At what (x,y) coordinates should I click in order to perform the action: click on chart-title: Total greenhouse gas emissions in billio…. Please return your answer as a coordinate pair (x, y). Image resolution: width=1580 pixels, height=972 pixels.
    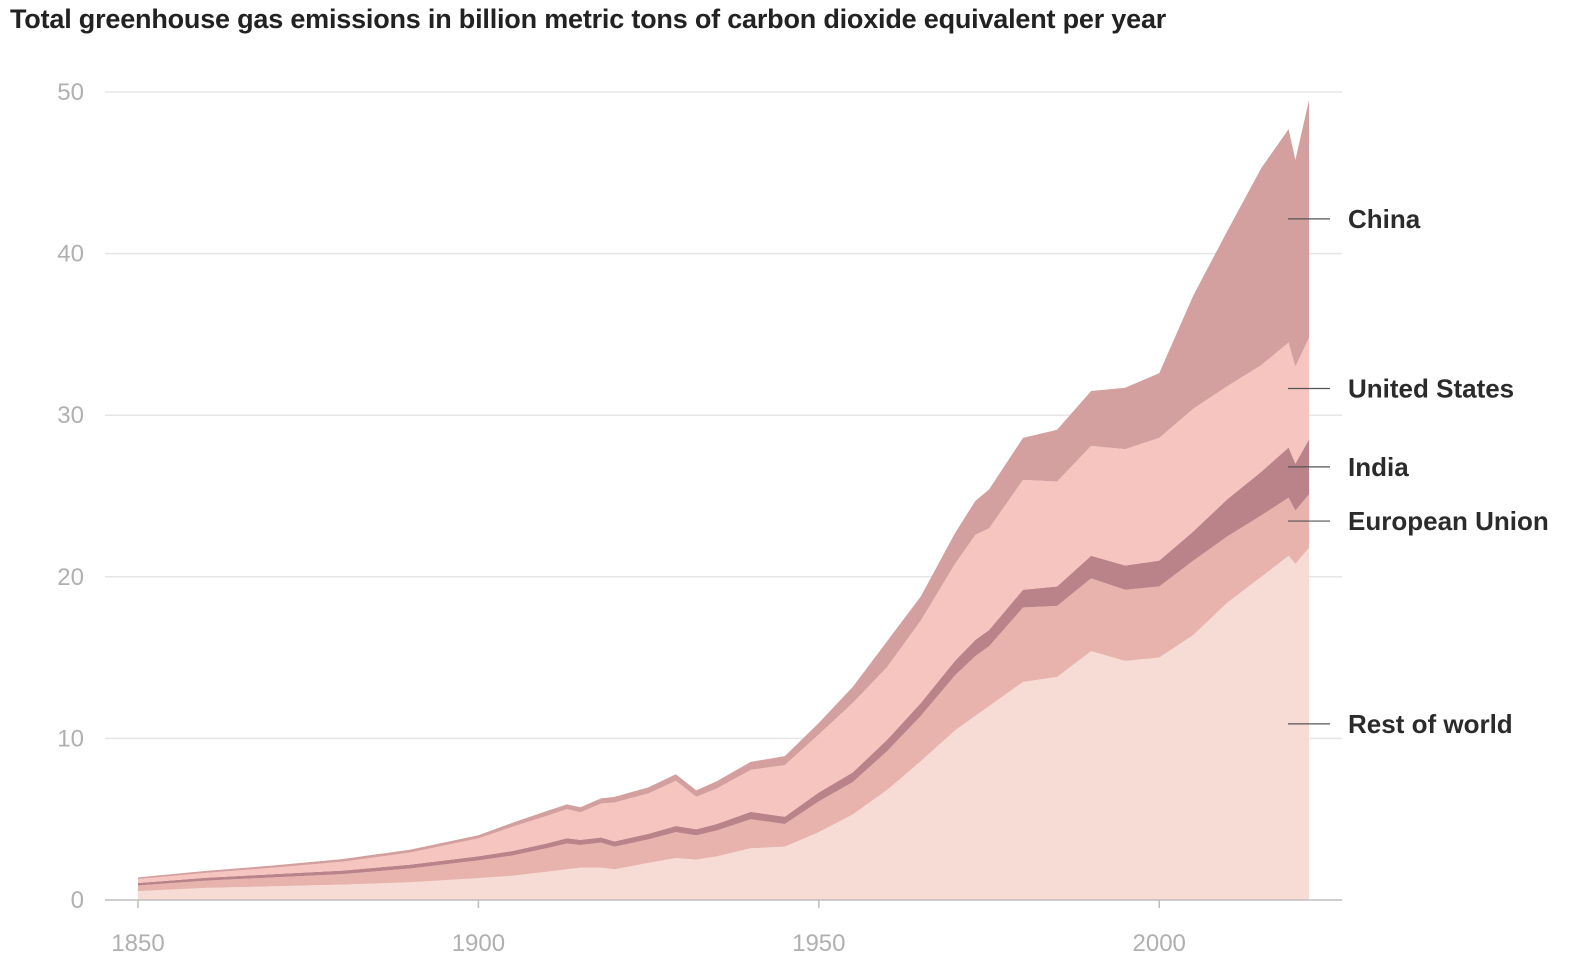
    Looking at the image, I should click on (588, 19).